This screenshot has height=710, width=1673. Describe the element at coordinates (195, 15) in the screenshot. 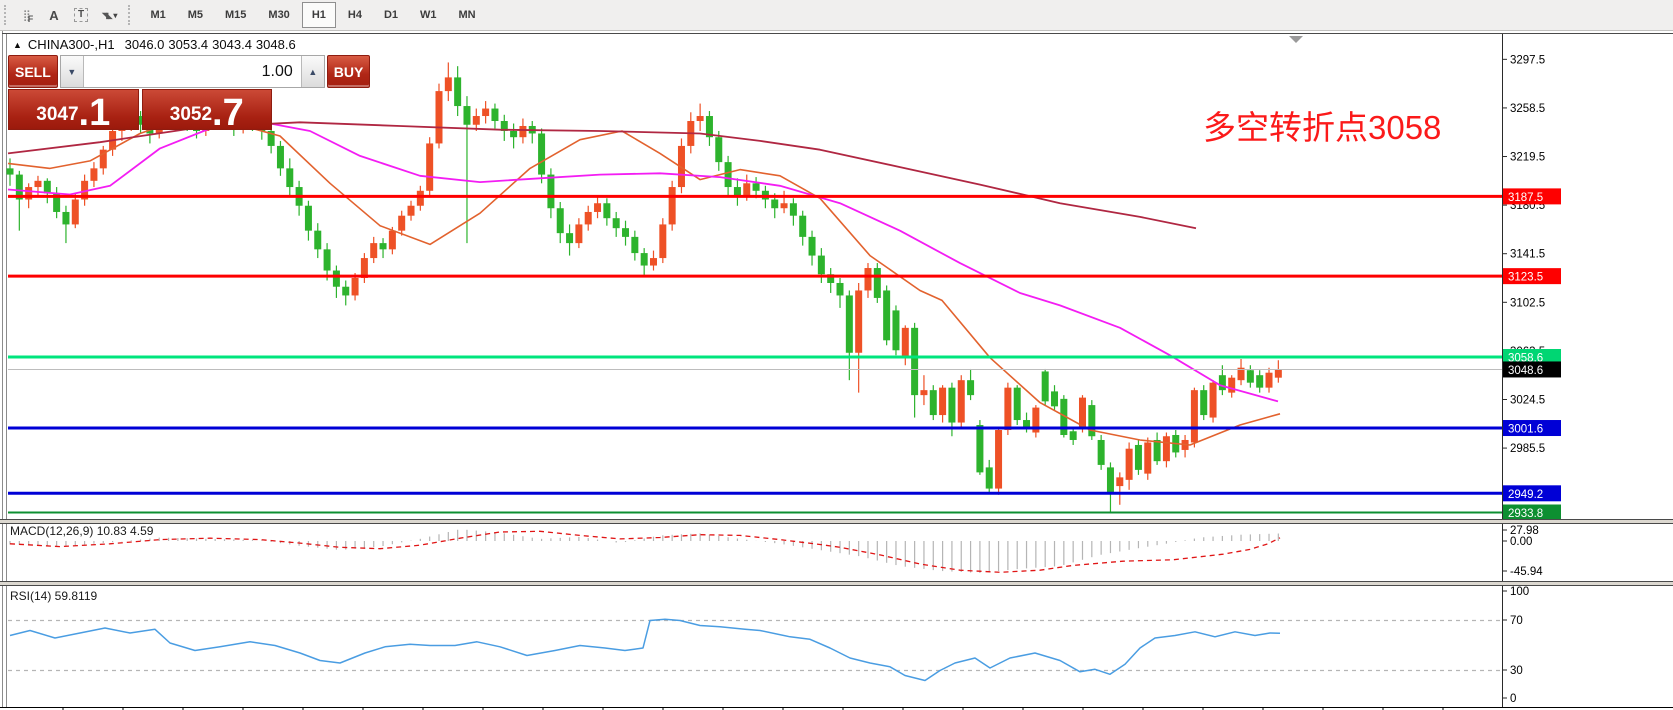

I see `timeframe-button-m5: M5` at that location.